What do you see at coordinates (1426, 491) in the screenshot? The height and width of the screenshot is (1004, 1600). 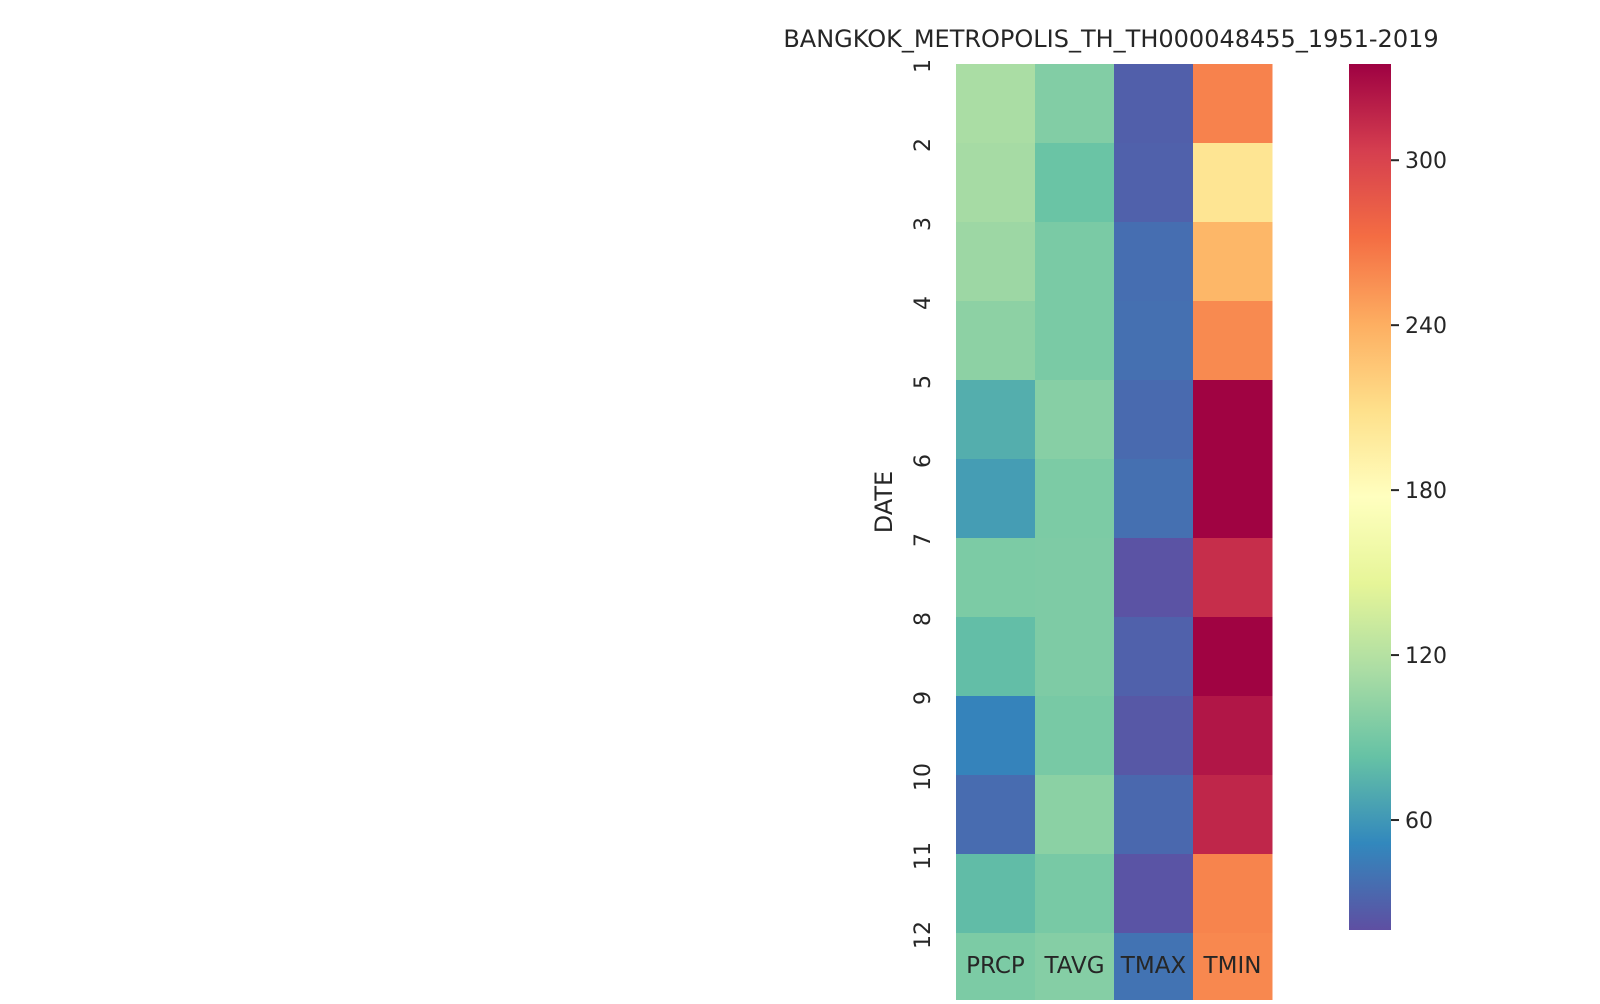 I see `colorbar-tick-label: 180` at bounding box center [1426, 491].